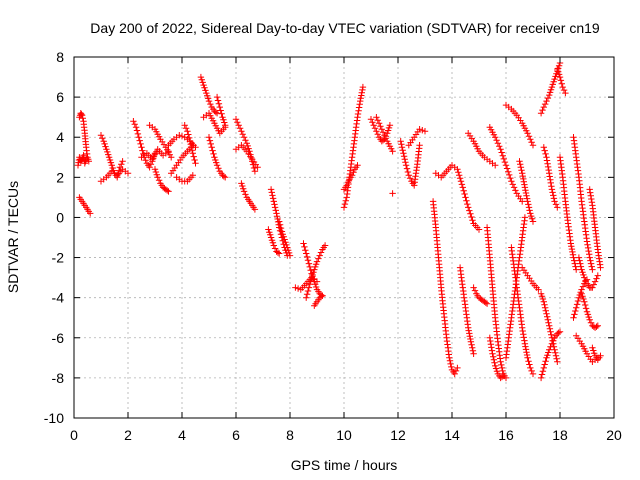 This screenshot has width=640, height=480. What do you see at coordinates (506, 435) in the screenshot?
I see `x-tick-label: 16` at bounding box center [506, 435].